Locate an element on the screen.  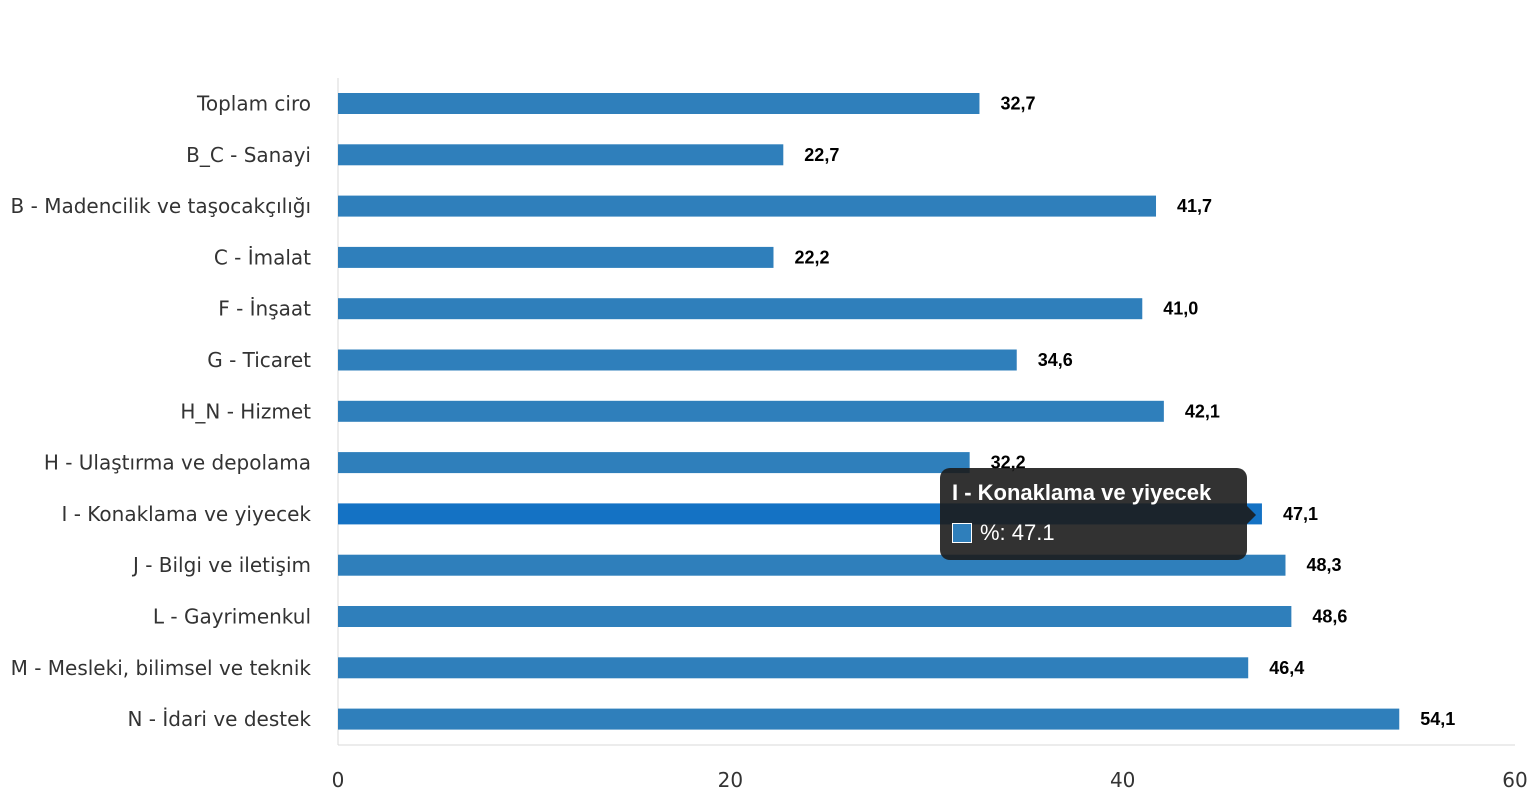
category-label: Toplam ciro is located at coordinates (253, 104).